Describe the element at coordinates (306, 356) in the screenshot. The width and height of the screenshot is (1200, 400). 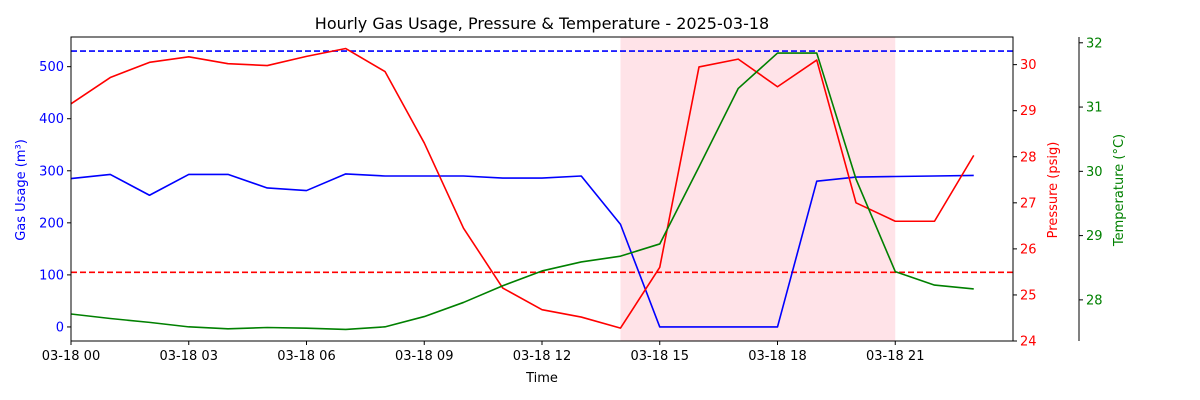
I see `x-tick-label: 03-18 06` at that location.